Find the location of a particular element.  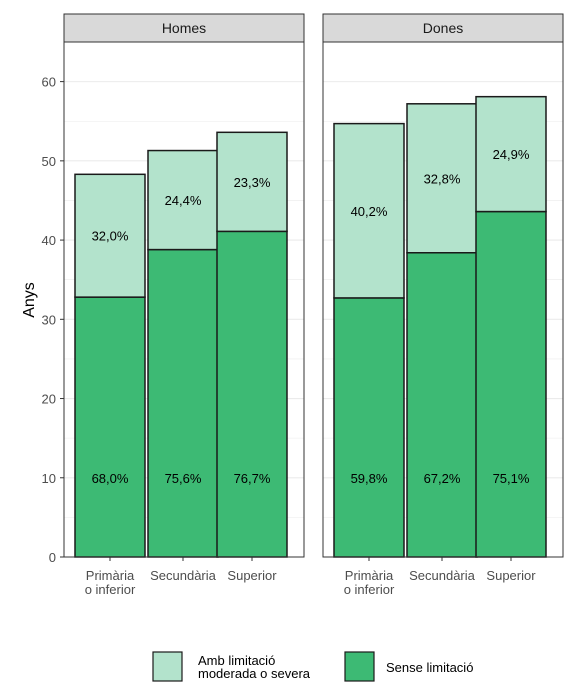

legend-label: Sense limitació is located at coordinates (429, 667).